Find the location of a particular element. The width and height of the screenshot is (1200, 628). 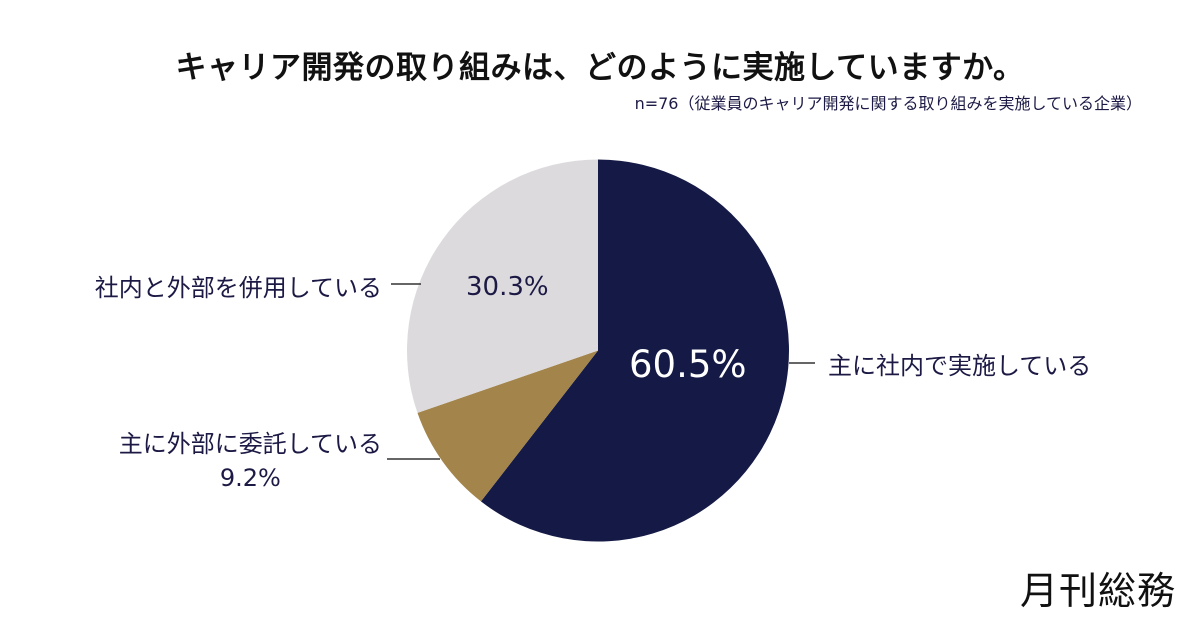

slice-external is located at coordinates (507, 426).